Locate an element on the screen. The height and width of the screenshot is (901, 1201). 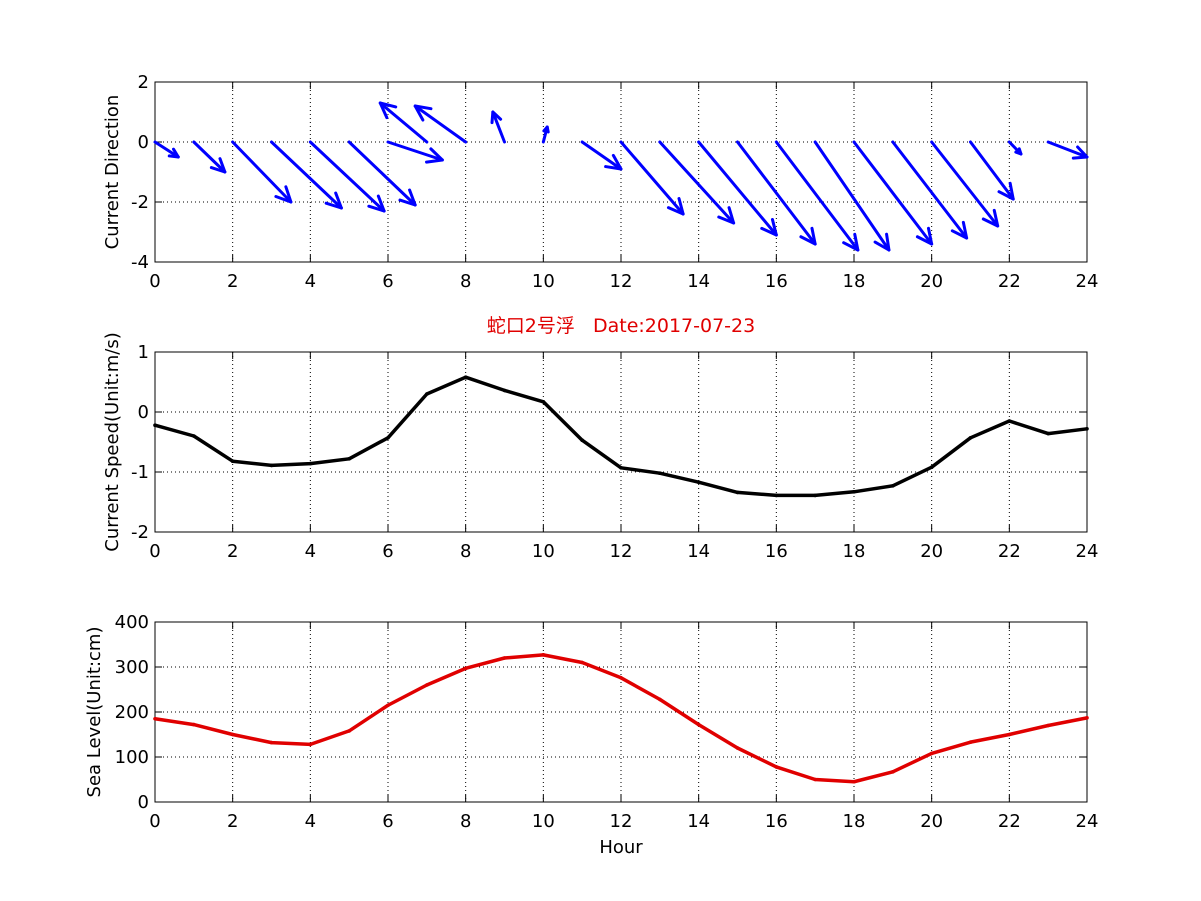
current-direction-xtick-label: 22 is located at coordinates (1009, 281).